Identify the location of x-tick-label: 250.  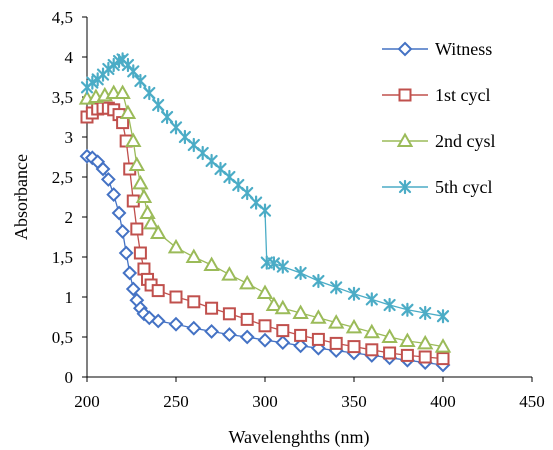
(176, 401).